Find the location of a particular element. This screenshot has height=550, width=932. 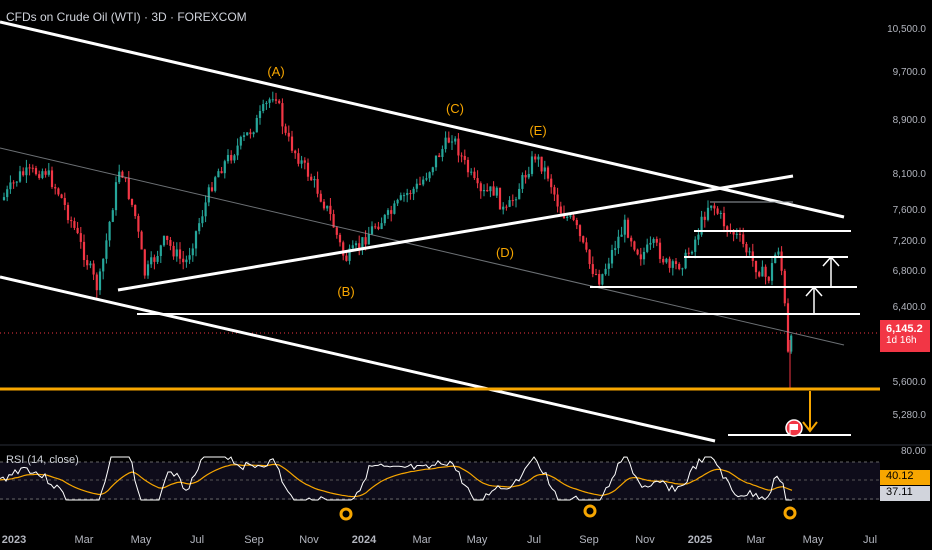

rsi-pane: 80.00 is located at coordinates (463, 483).